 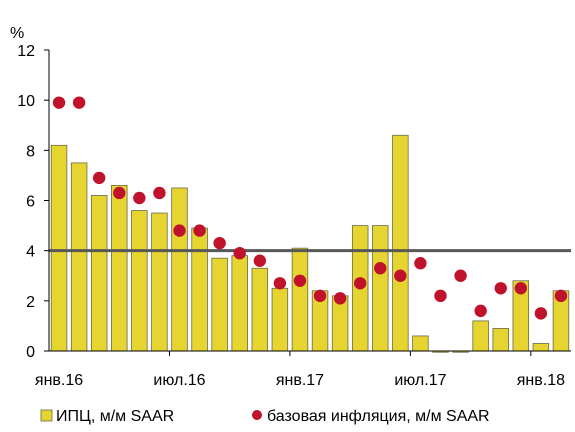 I want to click on y-axis-ticks: 0 2 4 6 8 10 12, so click(x=33, y=202).